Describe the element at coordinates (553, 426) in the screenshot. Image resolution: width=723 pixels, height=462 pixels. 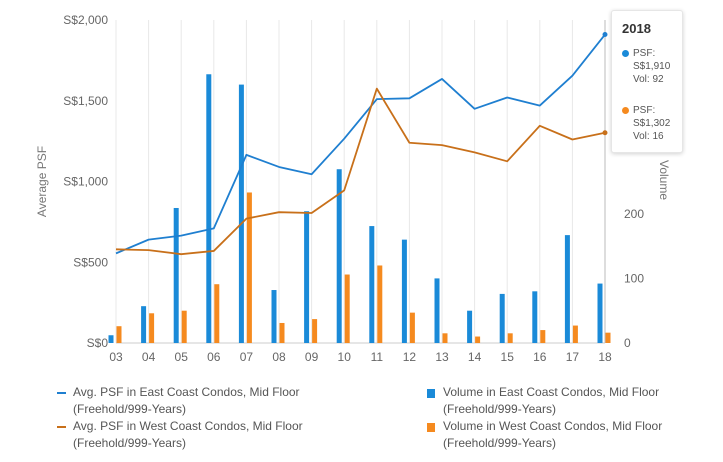
I see `legend-west-vol-line1: Volume in West Coast Condos, Mid Floor` at that location.